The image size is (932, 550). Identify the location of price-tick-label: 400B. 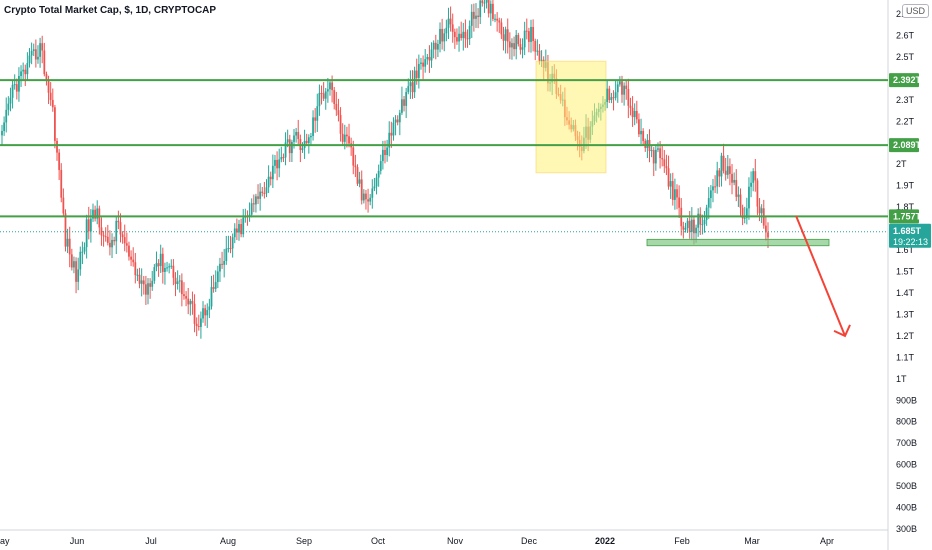
(906, 508).